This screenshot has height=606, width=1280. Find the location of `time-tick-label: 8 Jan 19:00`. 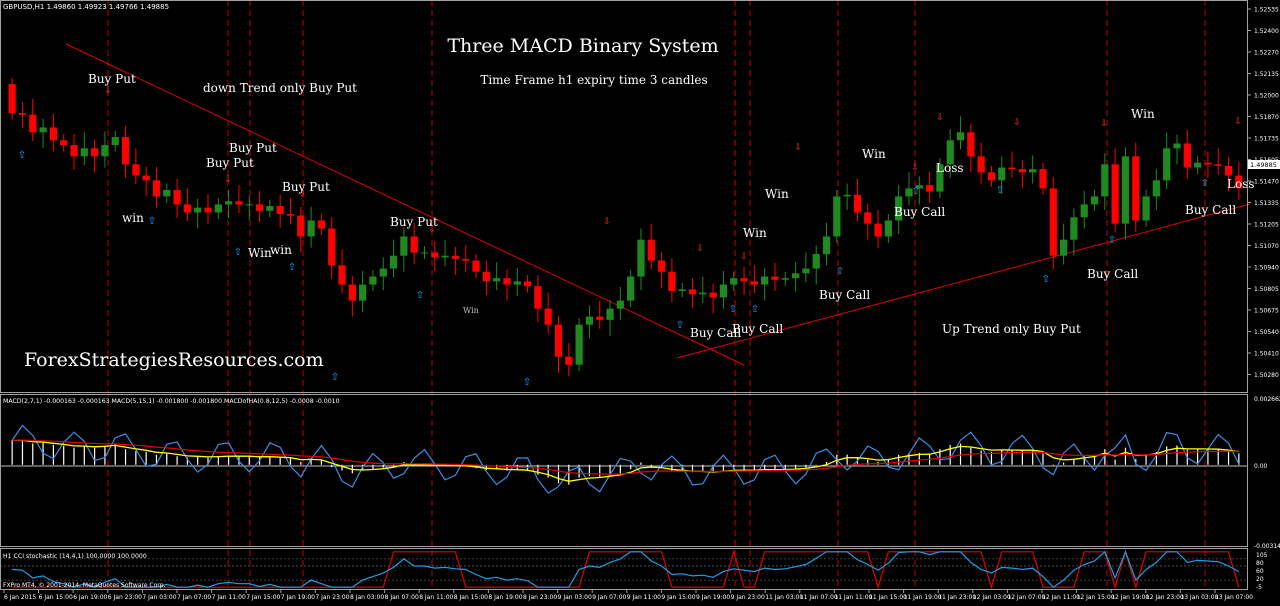

time-tick-label: 8 Jan 19:00 is located at coordinates (505, 597).